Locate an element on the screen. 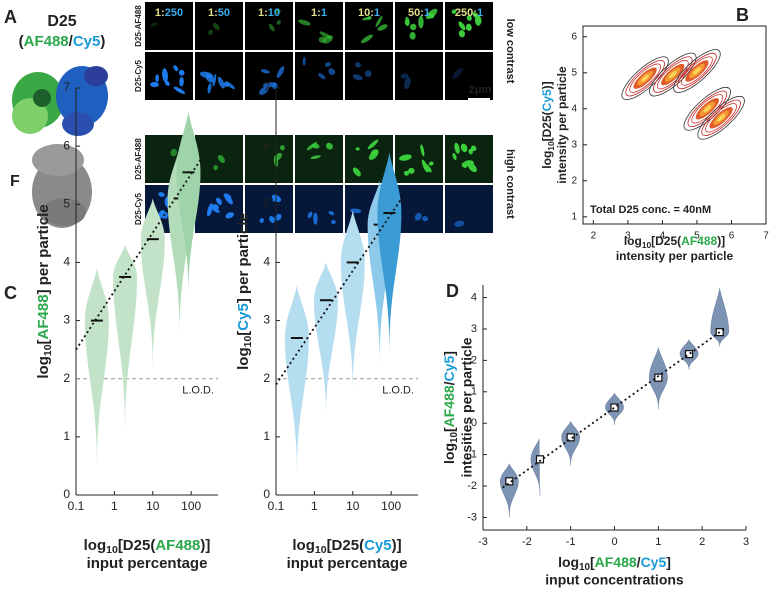 The width and height of the screenshot is (770, 597). y-tick-label: 6 is located at coordinates (66, 145).